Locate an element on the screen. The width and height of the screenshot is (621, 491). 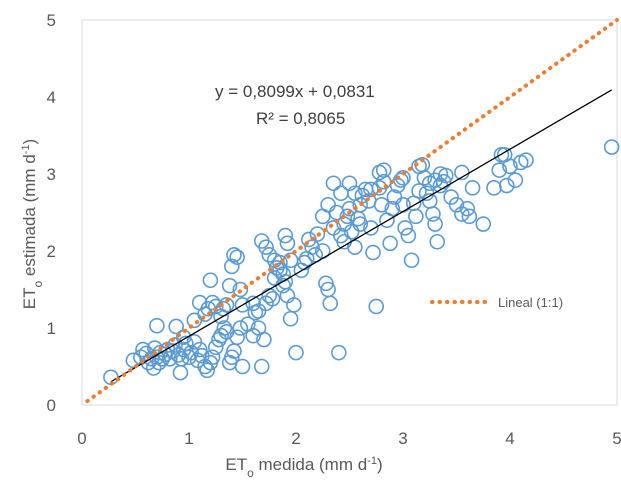
x-tick-label: 3 is located at coordinates (402, 438).